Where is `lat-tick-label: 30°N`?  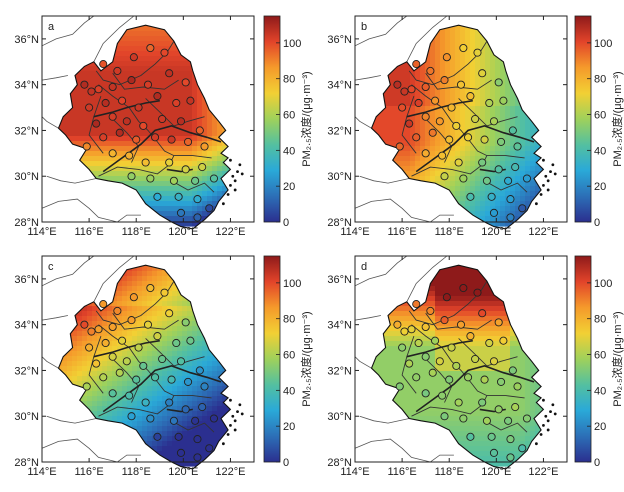
lat-tick-label: 30°N is located at coordinates (339, 177).